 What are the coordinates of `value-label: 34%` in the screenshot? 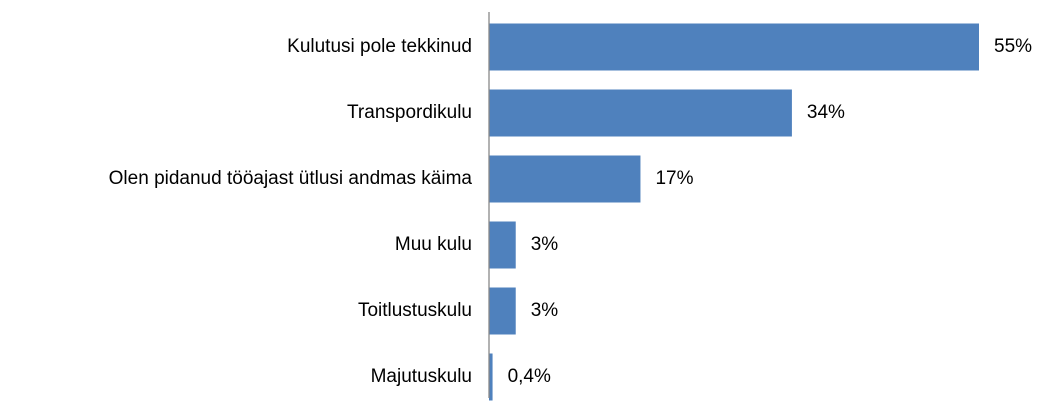 It's located at (826, 112).